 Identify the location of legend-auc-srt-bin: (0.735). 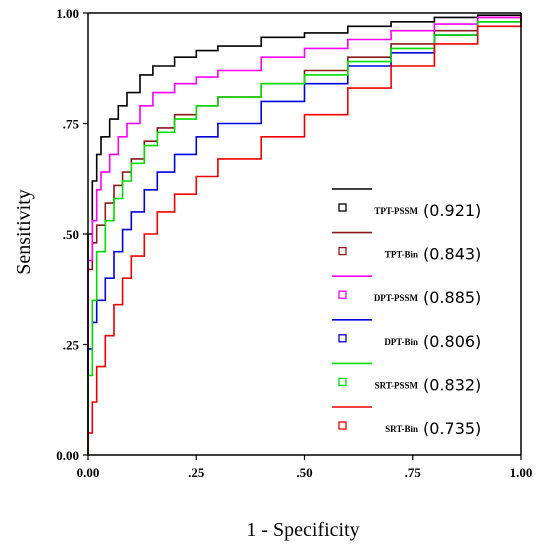
(452, 428).